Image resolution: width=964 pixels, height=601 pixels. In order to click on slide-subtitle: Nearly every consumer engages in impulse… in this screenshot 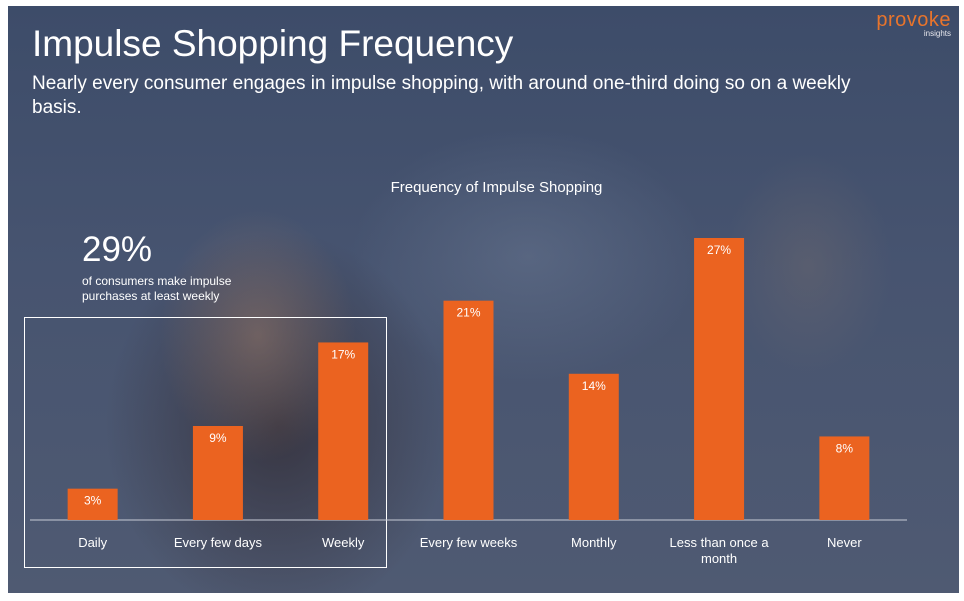, I will do `click(441, 95)`.